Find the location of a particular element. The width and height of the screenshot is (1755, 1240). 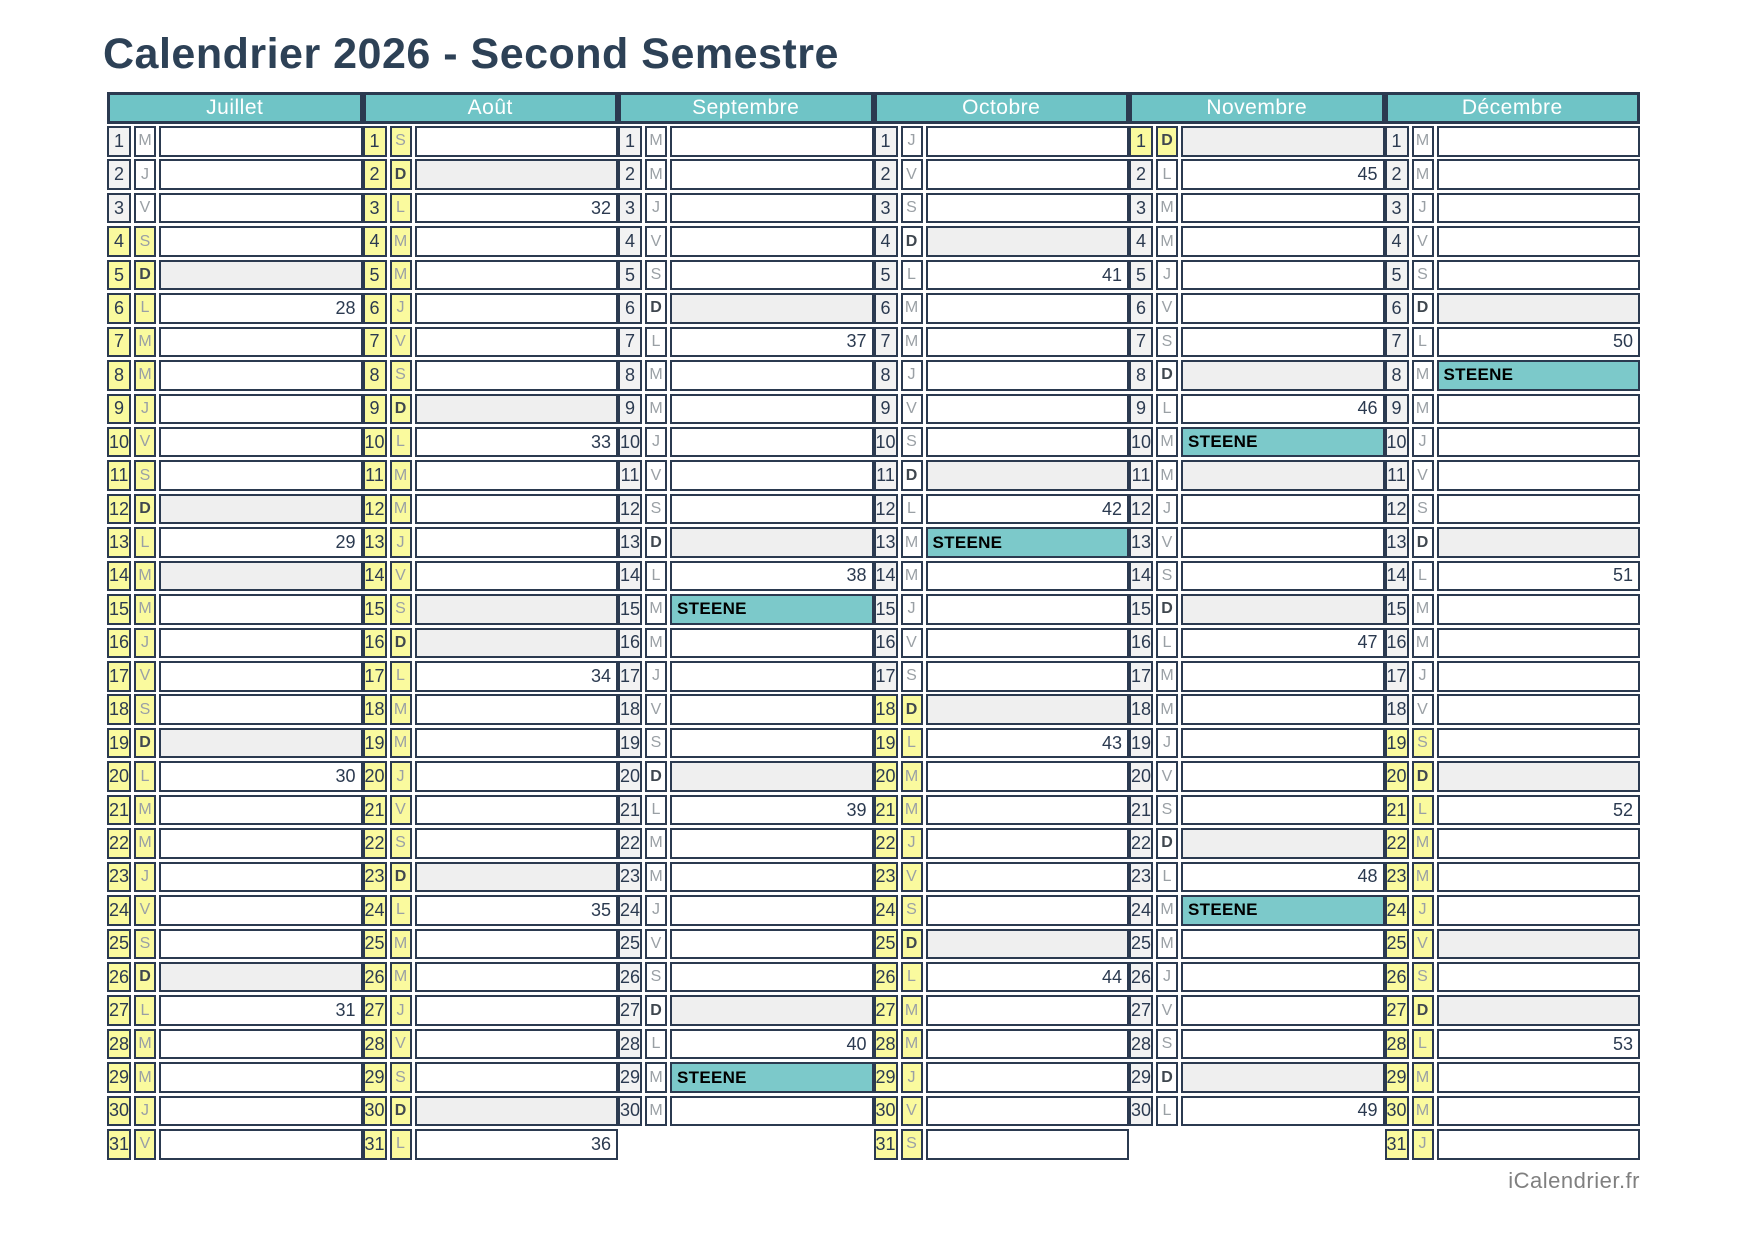

day-number-cell: 29 is located at coordinates (374, 1077).